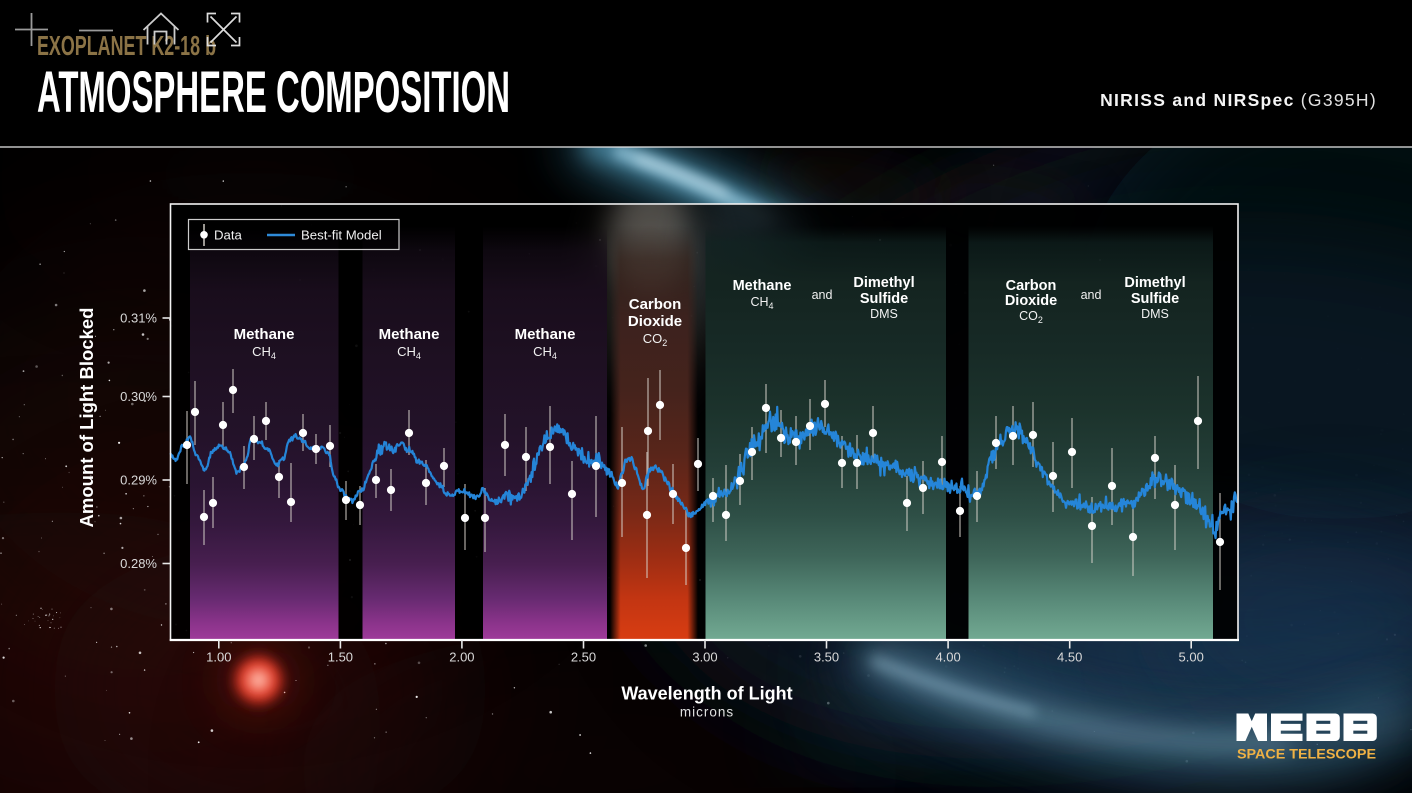 The height and width of the screenshot is (793, 1412). Describe the element at coordinates (461, 657) in the screenshot. I see `svg-text: 2.00` at that location.